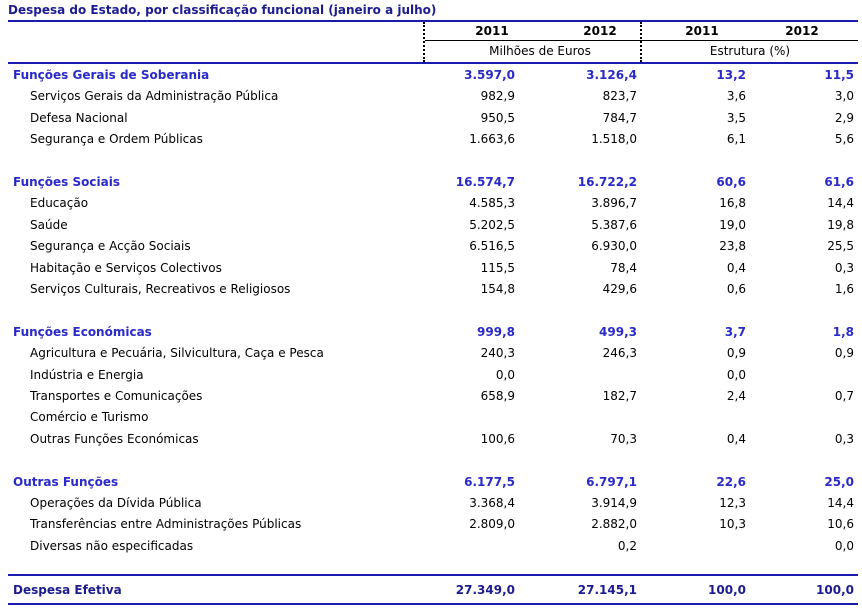 This screenshot has height=608, width=862. I want to click on cell-value: 240,3, so click(497, 353).